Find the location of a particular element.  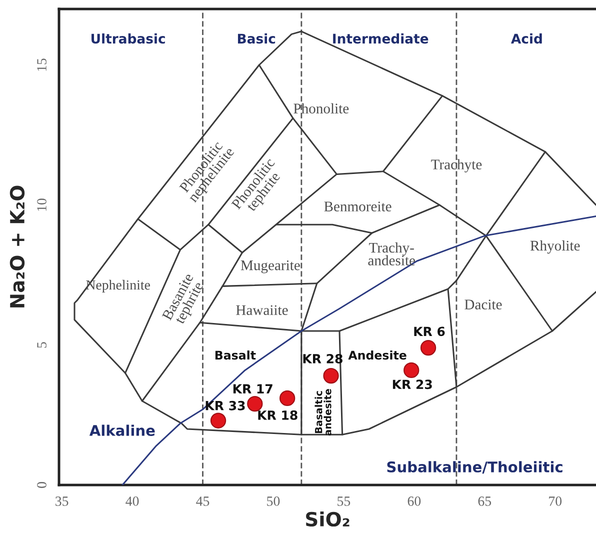

x-tick-label: 70 is located at coordinates (555, 501).